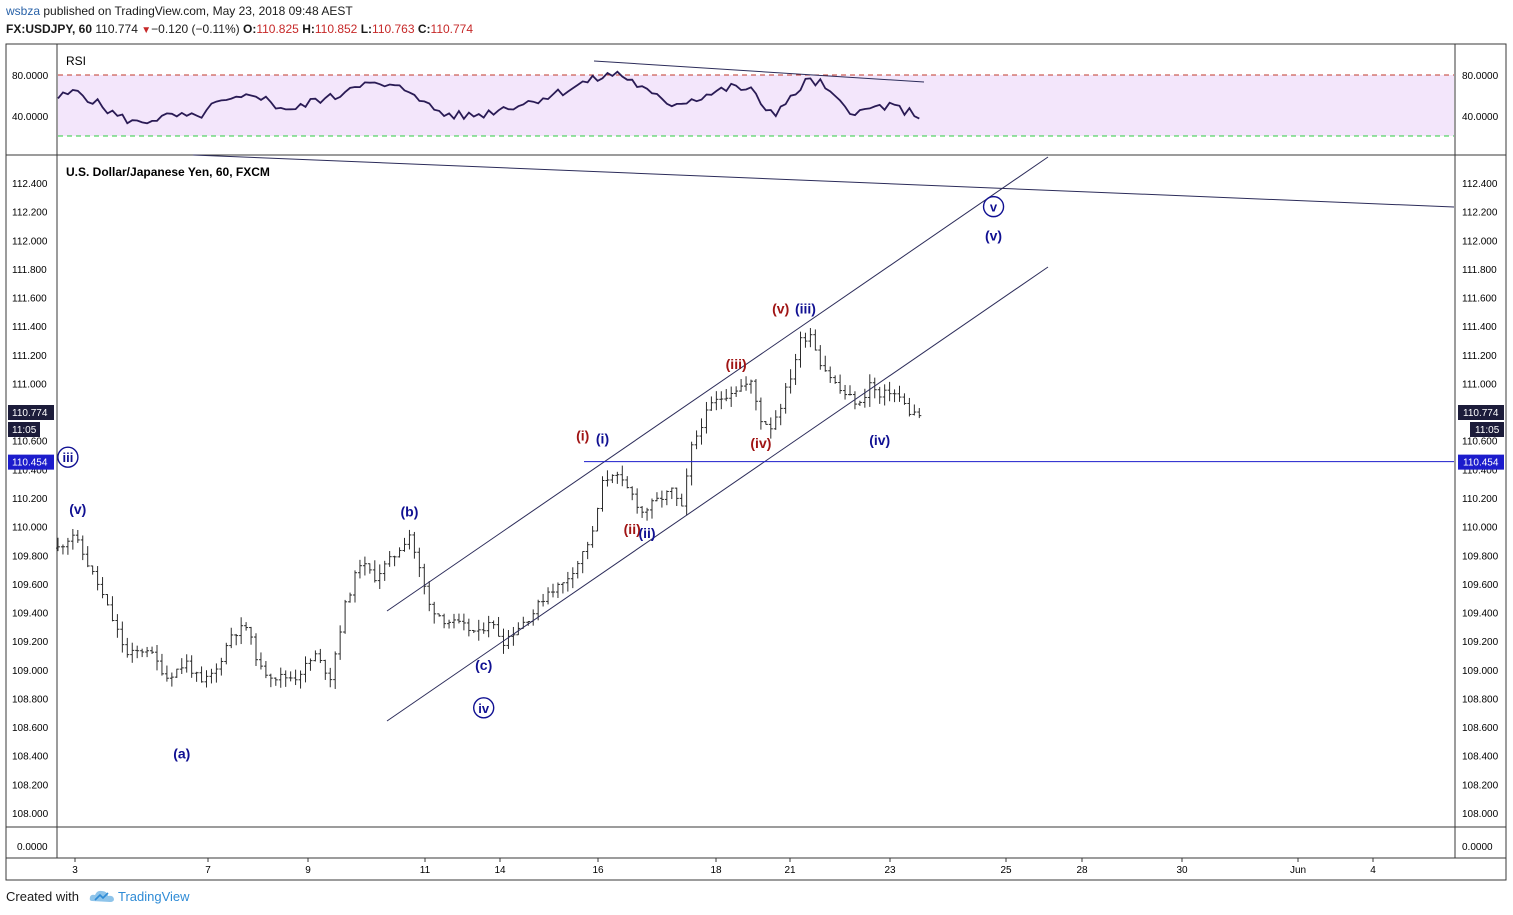 Image resolution: width=1513 pixels, height=915 pixels. I want to click on wave-label-4: iv, so click(484, 708).